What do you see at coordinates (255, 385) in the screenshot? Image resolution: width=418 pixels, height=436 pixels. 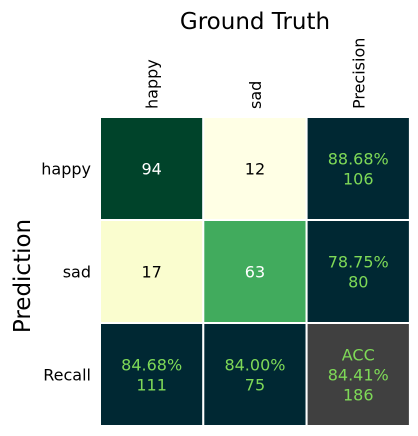 I see `cell-value-label: 75` at bounding box center [255, 385].